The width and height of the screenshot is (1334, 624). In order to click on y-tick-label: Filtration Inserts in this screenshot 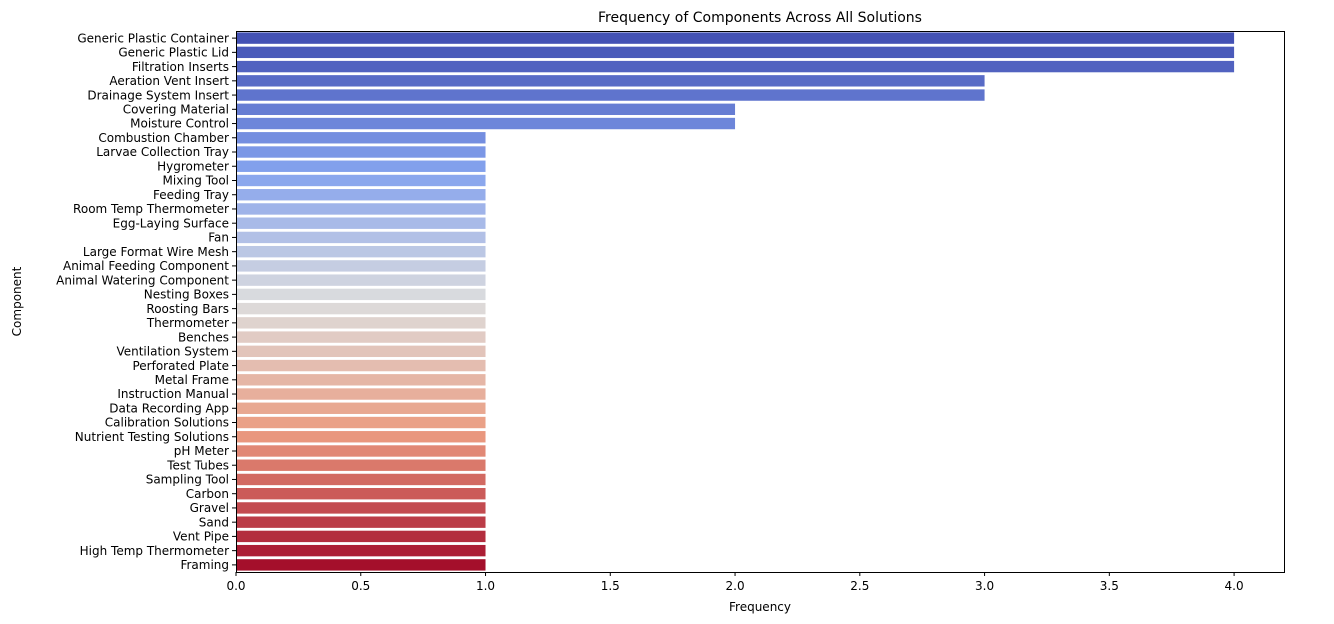, I will do `click(180, 67)`.